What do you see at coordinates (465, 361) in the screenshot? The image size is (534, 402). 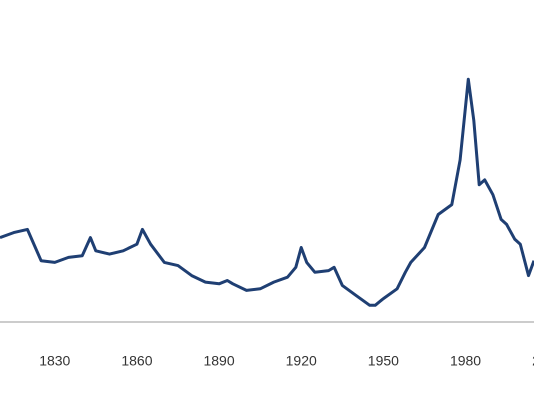 I see `x-tick-label: 1980` at bounding box center [465, 361].